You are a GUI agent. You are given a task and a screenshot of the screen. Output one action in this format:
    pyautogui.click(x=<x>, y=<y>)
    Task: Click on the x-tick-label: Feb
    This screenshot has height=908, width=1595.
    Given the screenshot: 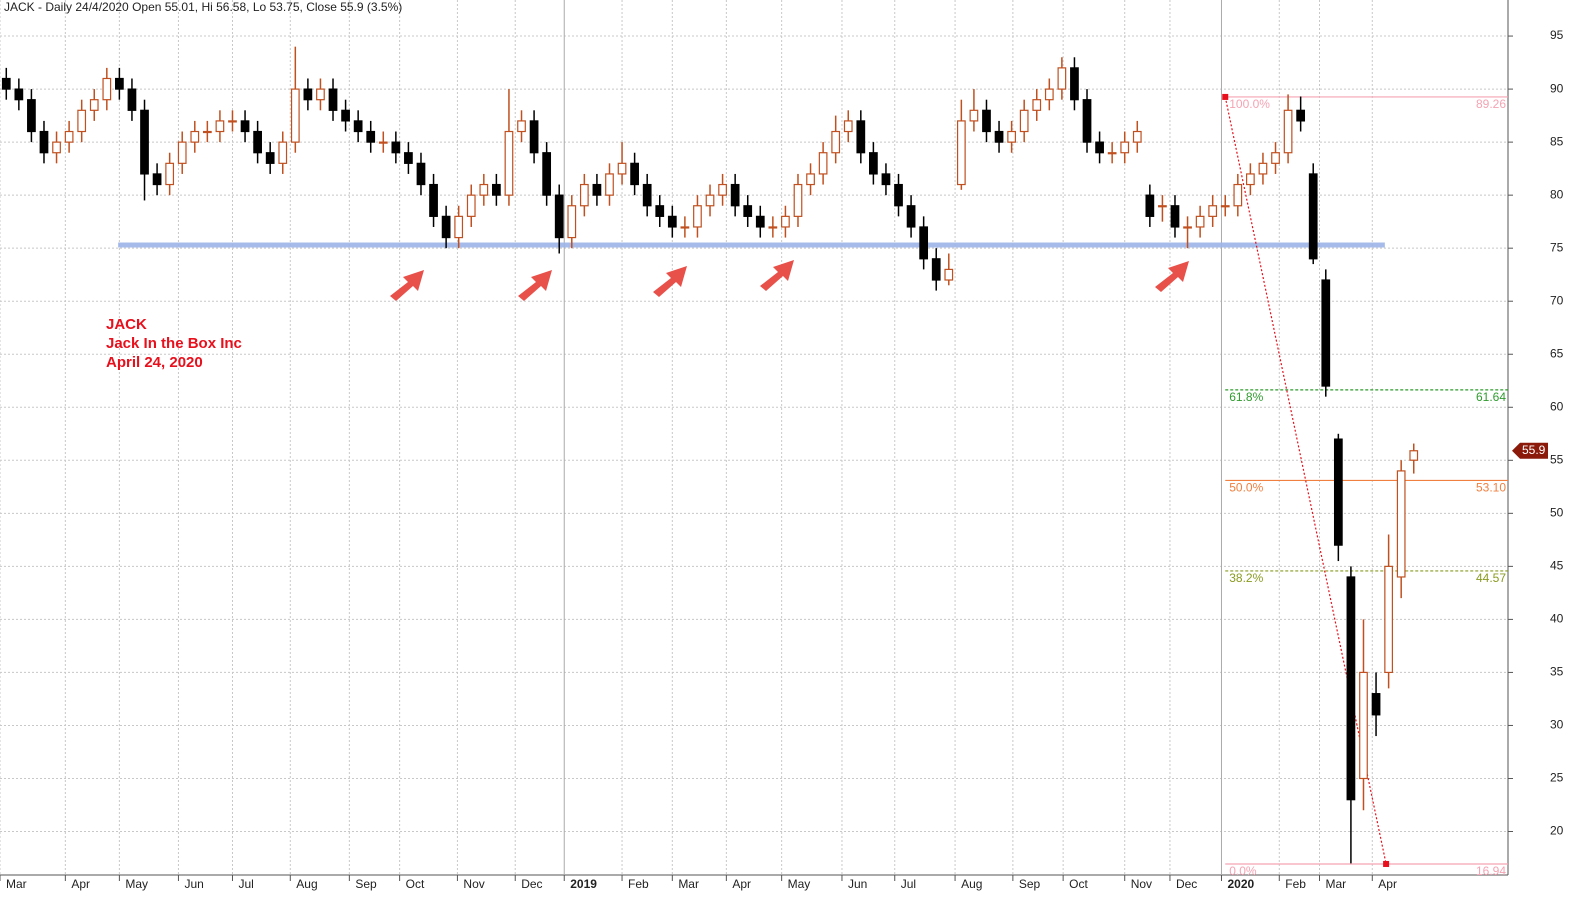 What is the action you would take?
    pyautogui.click(x=638, y=884)
    